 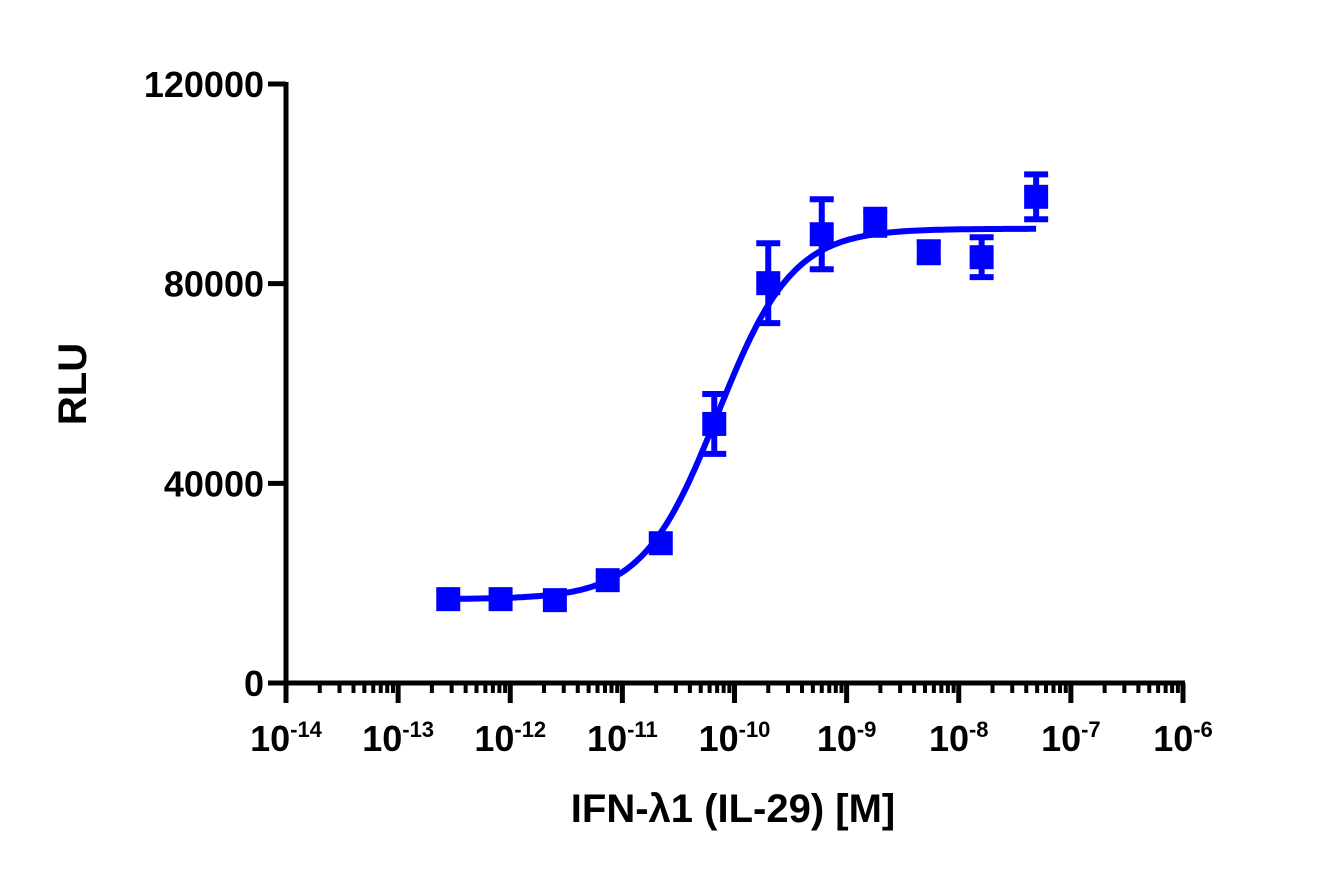 I want to click on x-tick-label: 10⁻¹¹, so click(x=622, y=738).